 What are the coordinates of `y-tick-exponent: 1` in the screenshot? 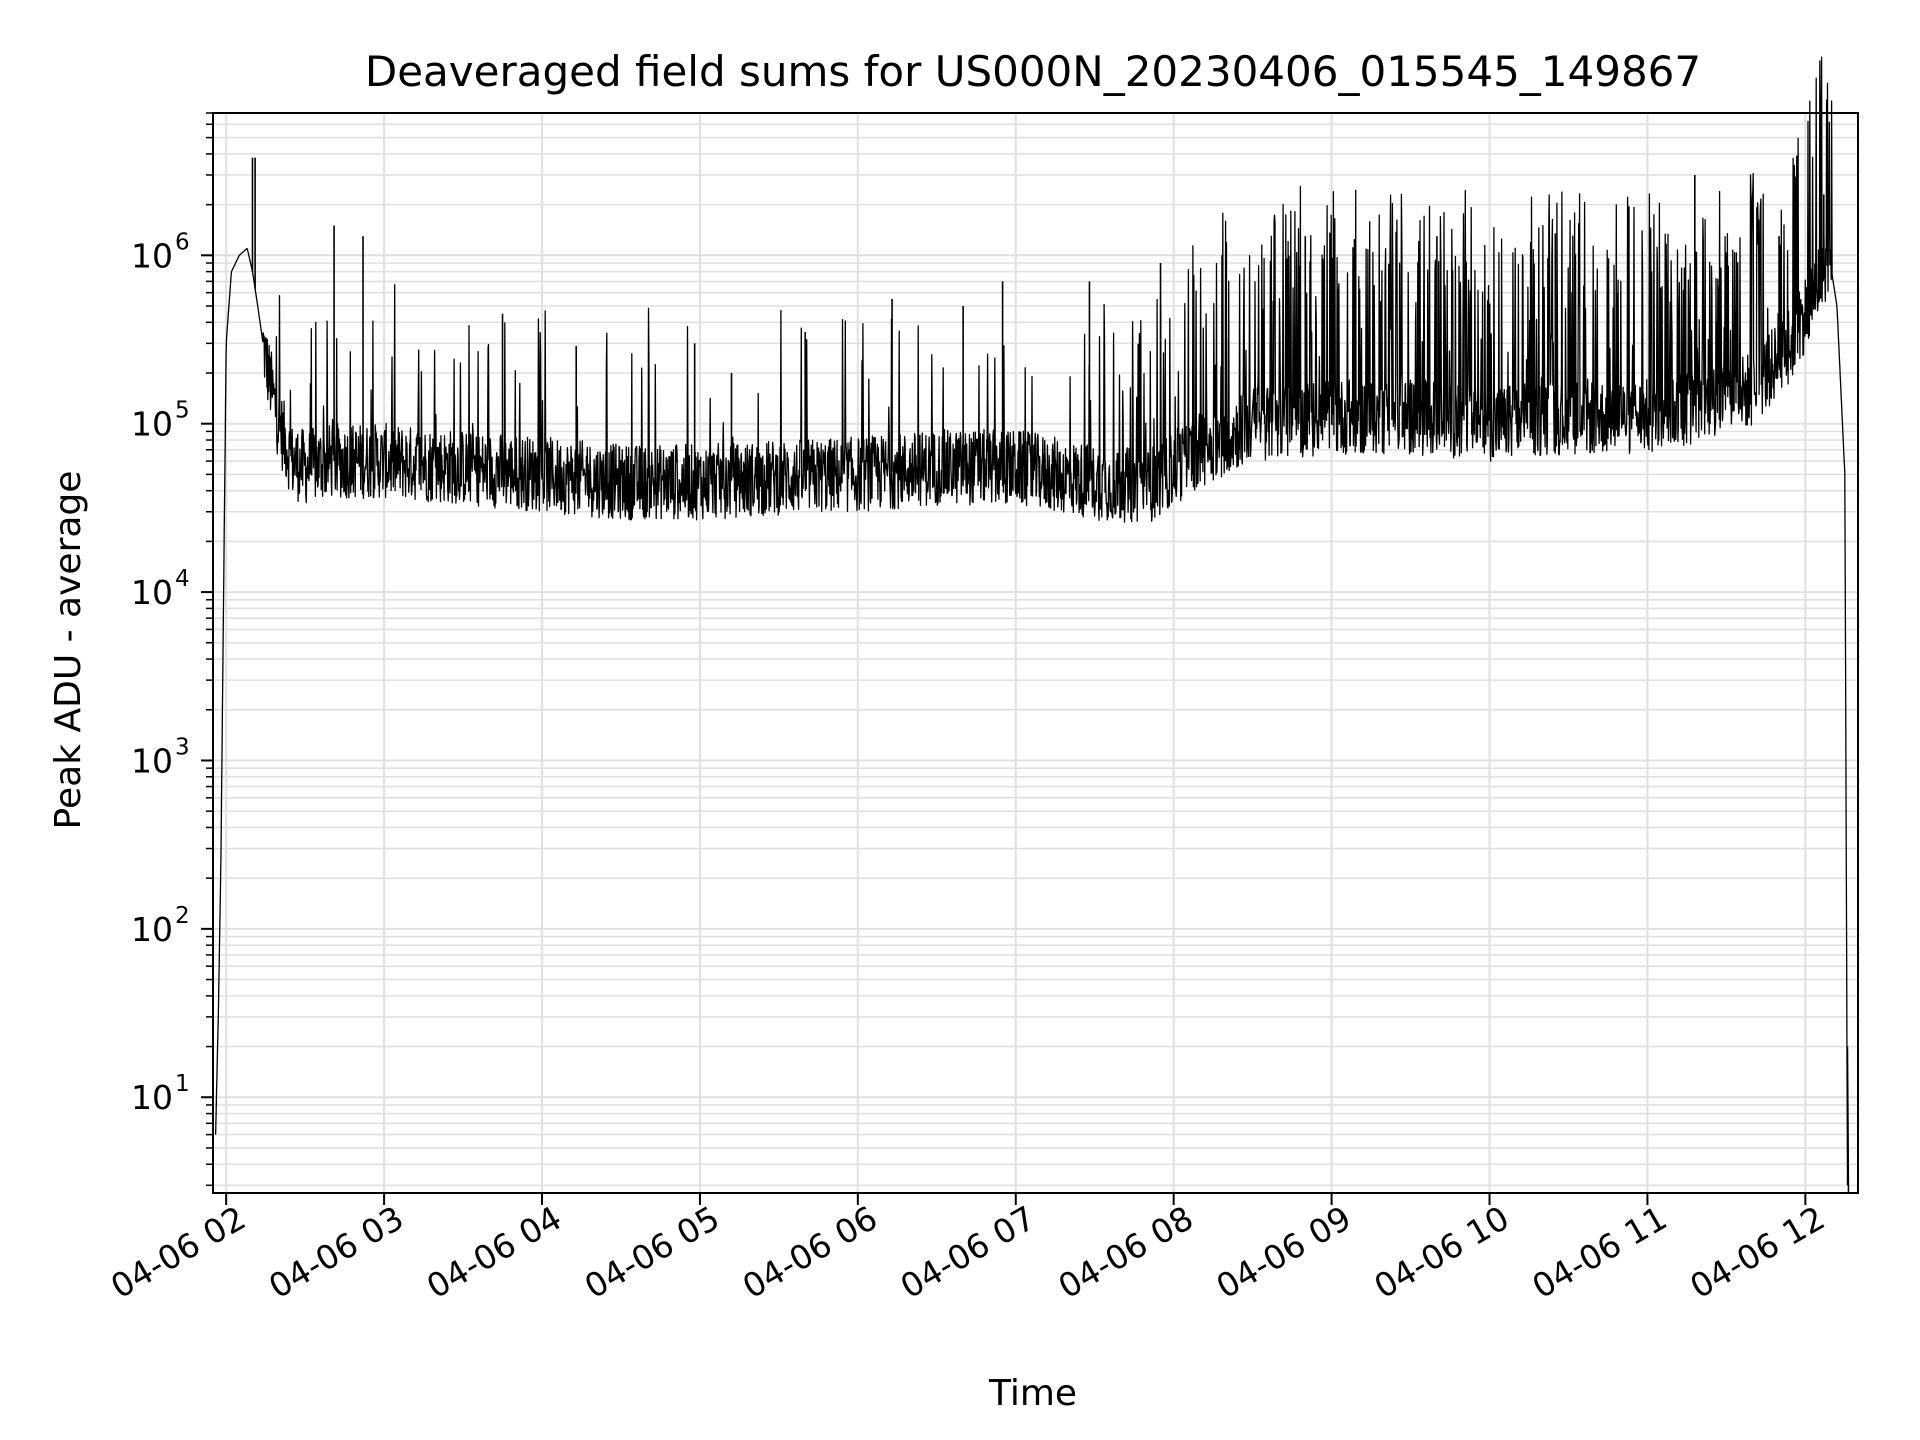 It's located at (182, 1084).